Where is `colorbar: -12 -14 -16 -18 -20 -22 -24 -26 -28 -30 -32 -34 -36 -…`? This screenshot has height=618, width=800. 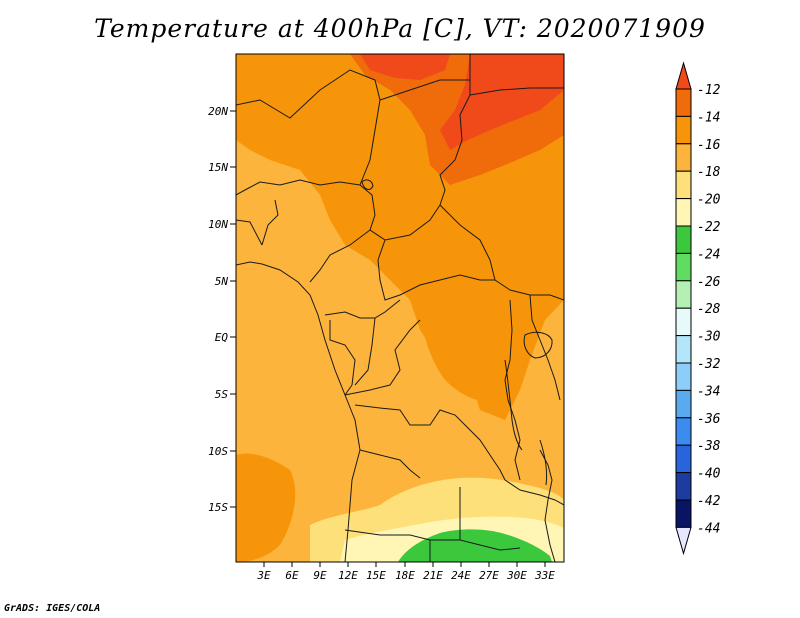
colorbar: -12 -14 -16 -18 -20 -22 -24 -26 -28 -30 -32 -34 -36 -… is located at coordinates (698, 308).